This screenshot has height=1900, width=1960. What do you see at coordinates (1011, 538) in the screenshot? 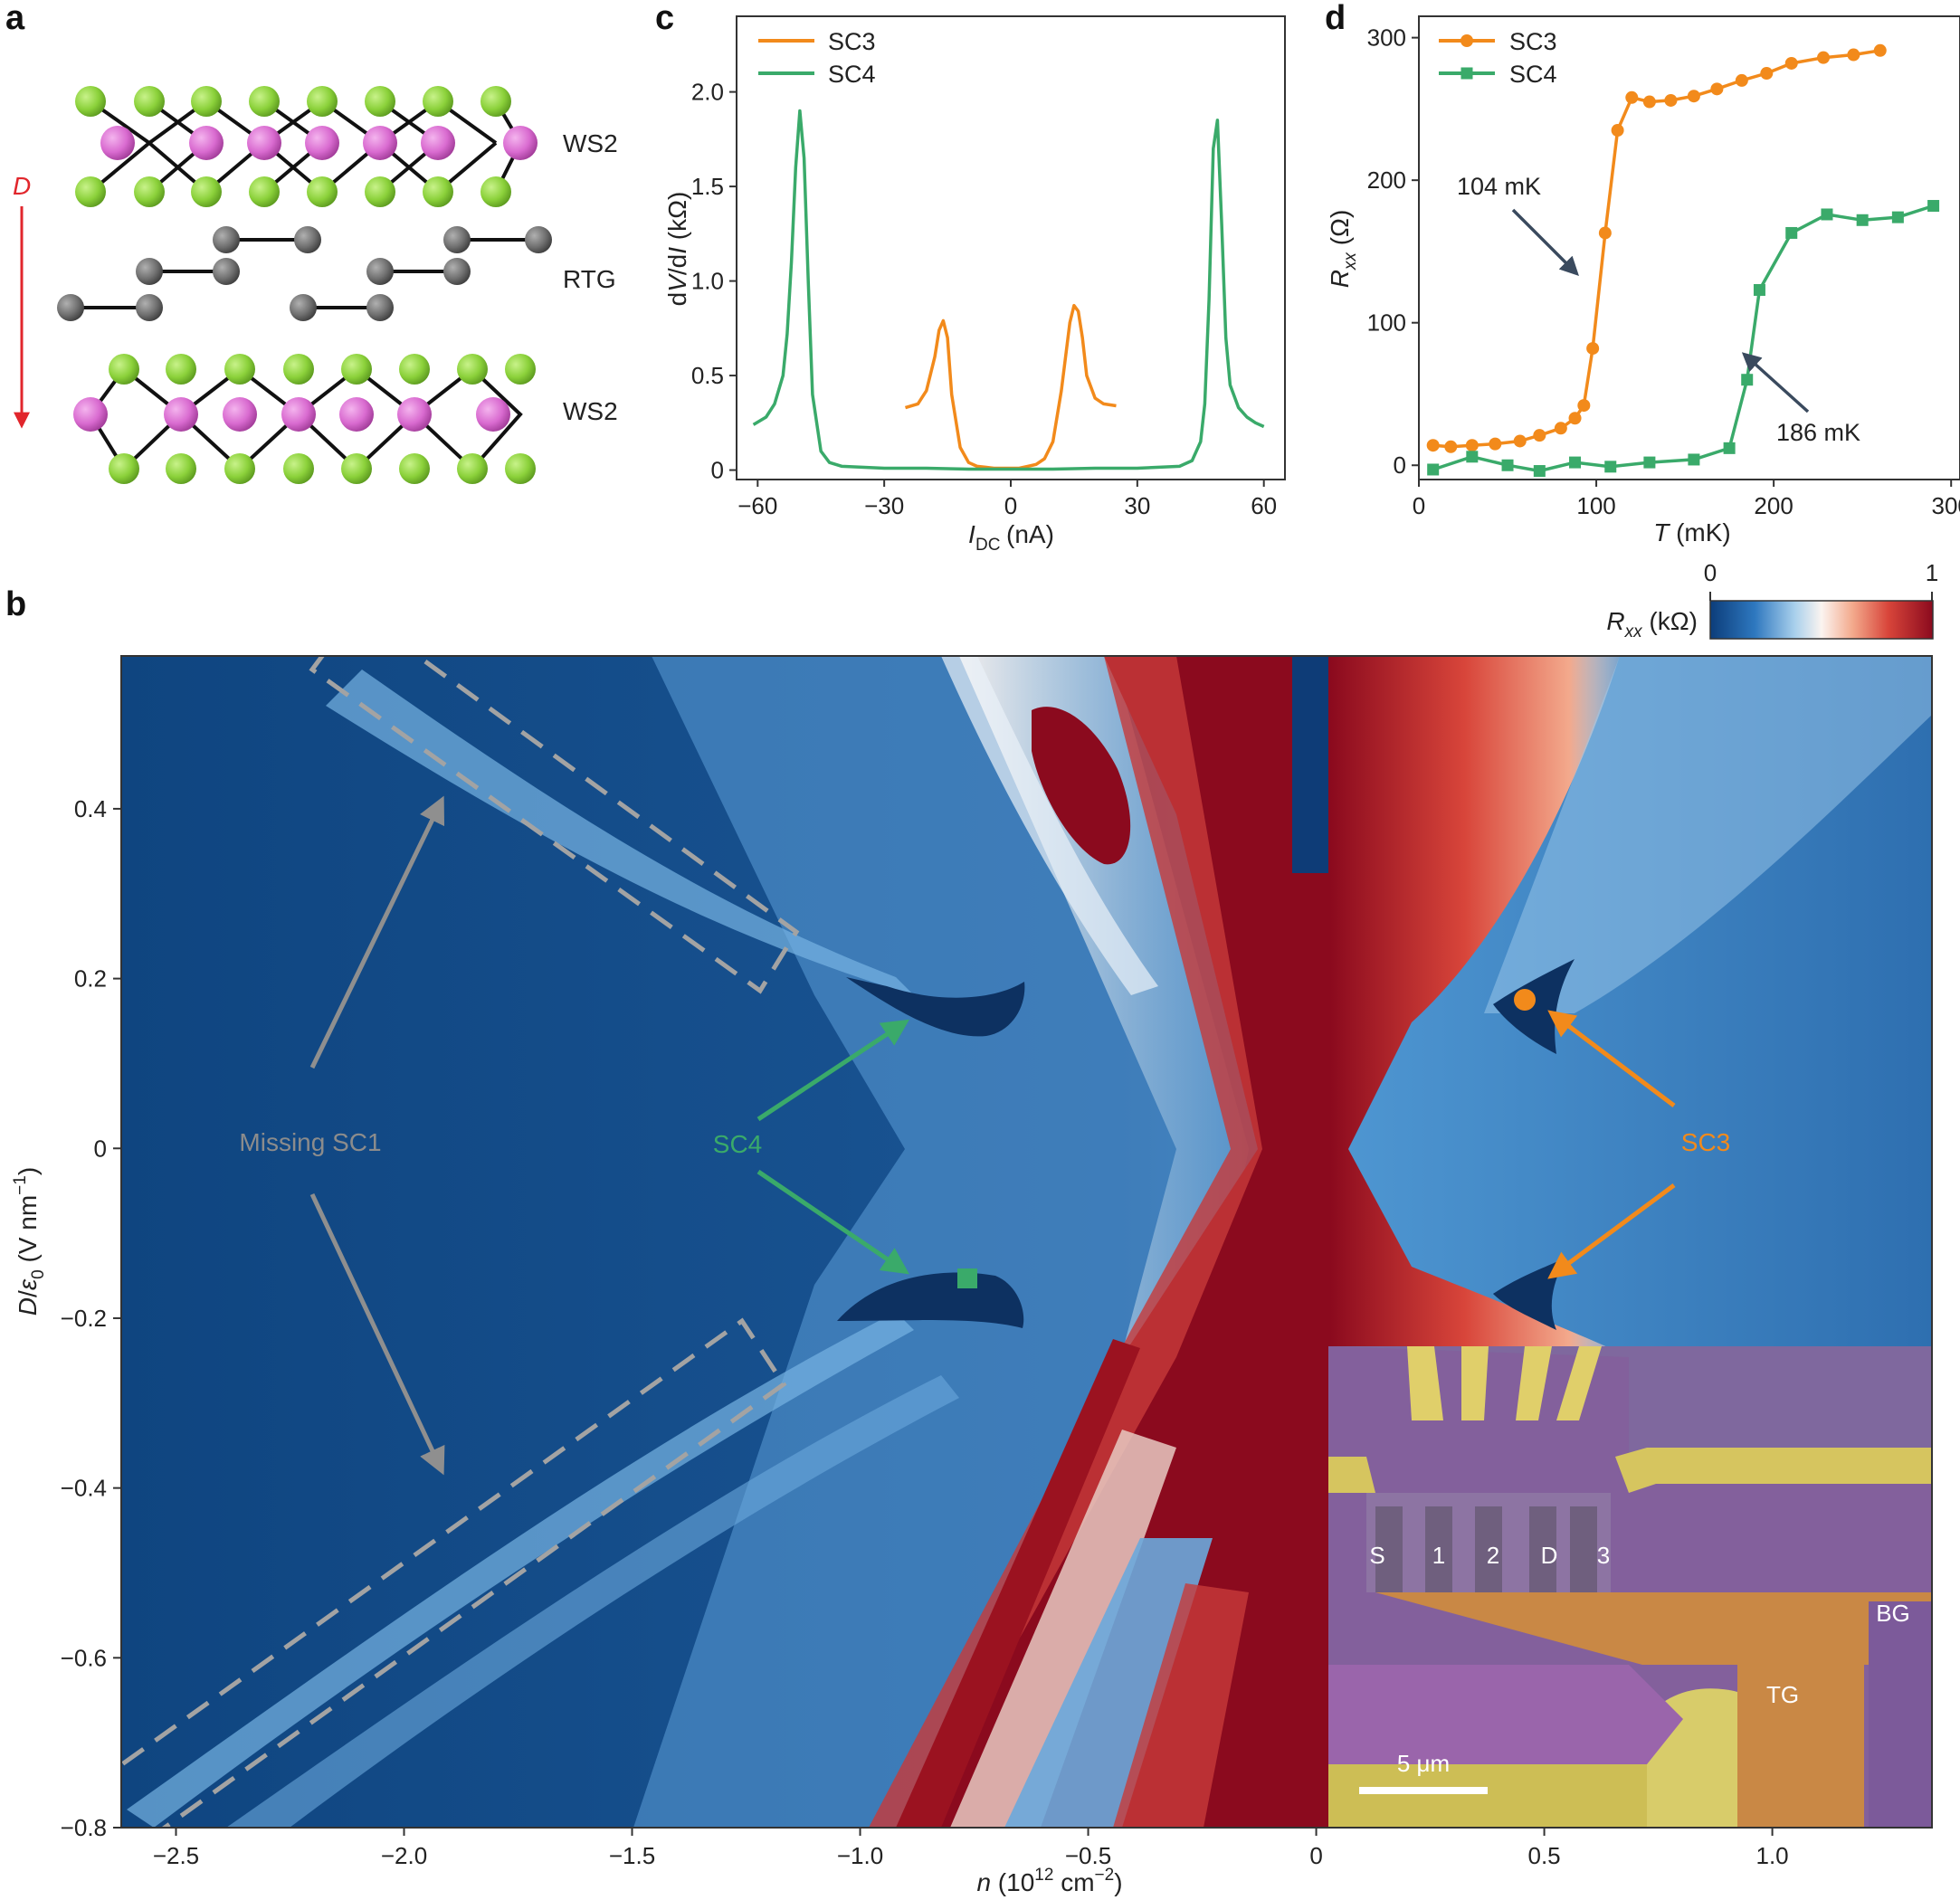
I see `panel-c-xlabel: I DC (nA)` at bounding box center [1011, 538].